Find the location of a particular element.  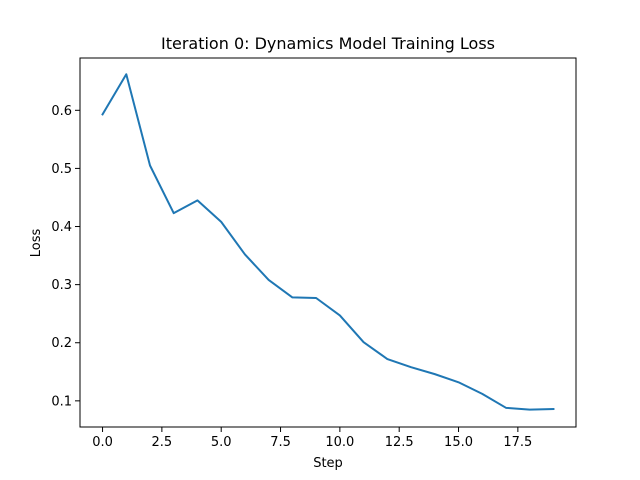

x-tick-label: 12.5 is located at coordinates (399, 442).